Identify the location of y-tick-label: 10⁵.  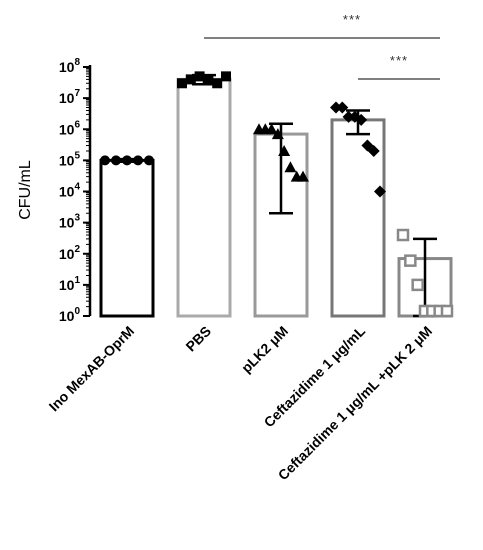
(70, 159).